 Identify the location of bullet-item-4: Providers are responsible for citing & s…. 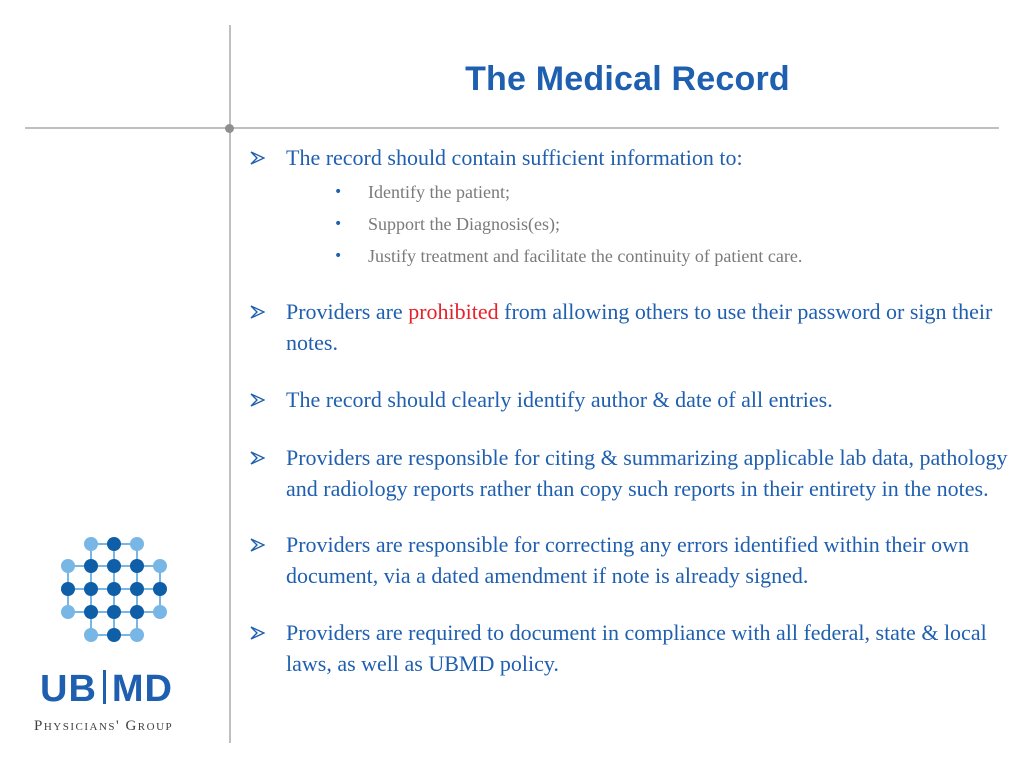
(630, 473).